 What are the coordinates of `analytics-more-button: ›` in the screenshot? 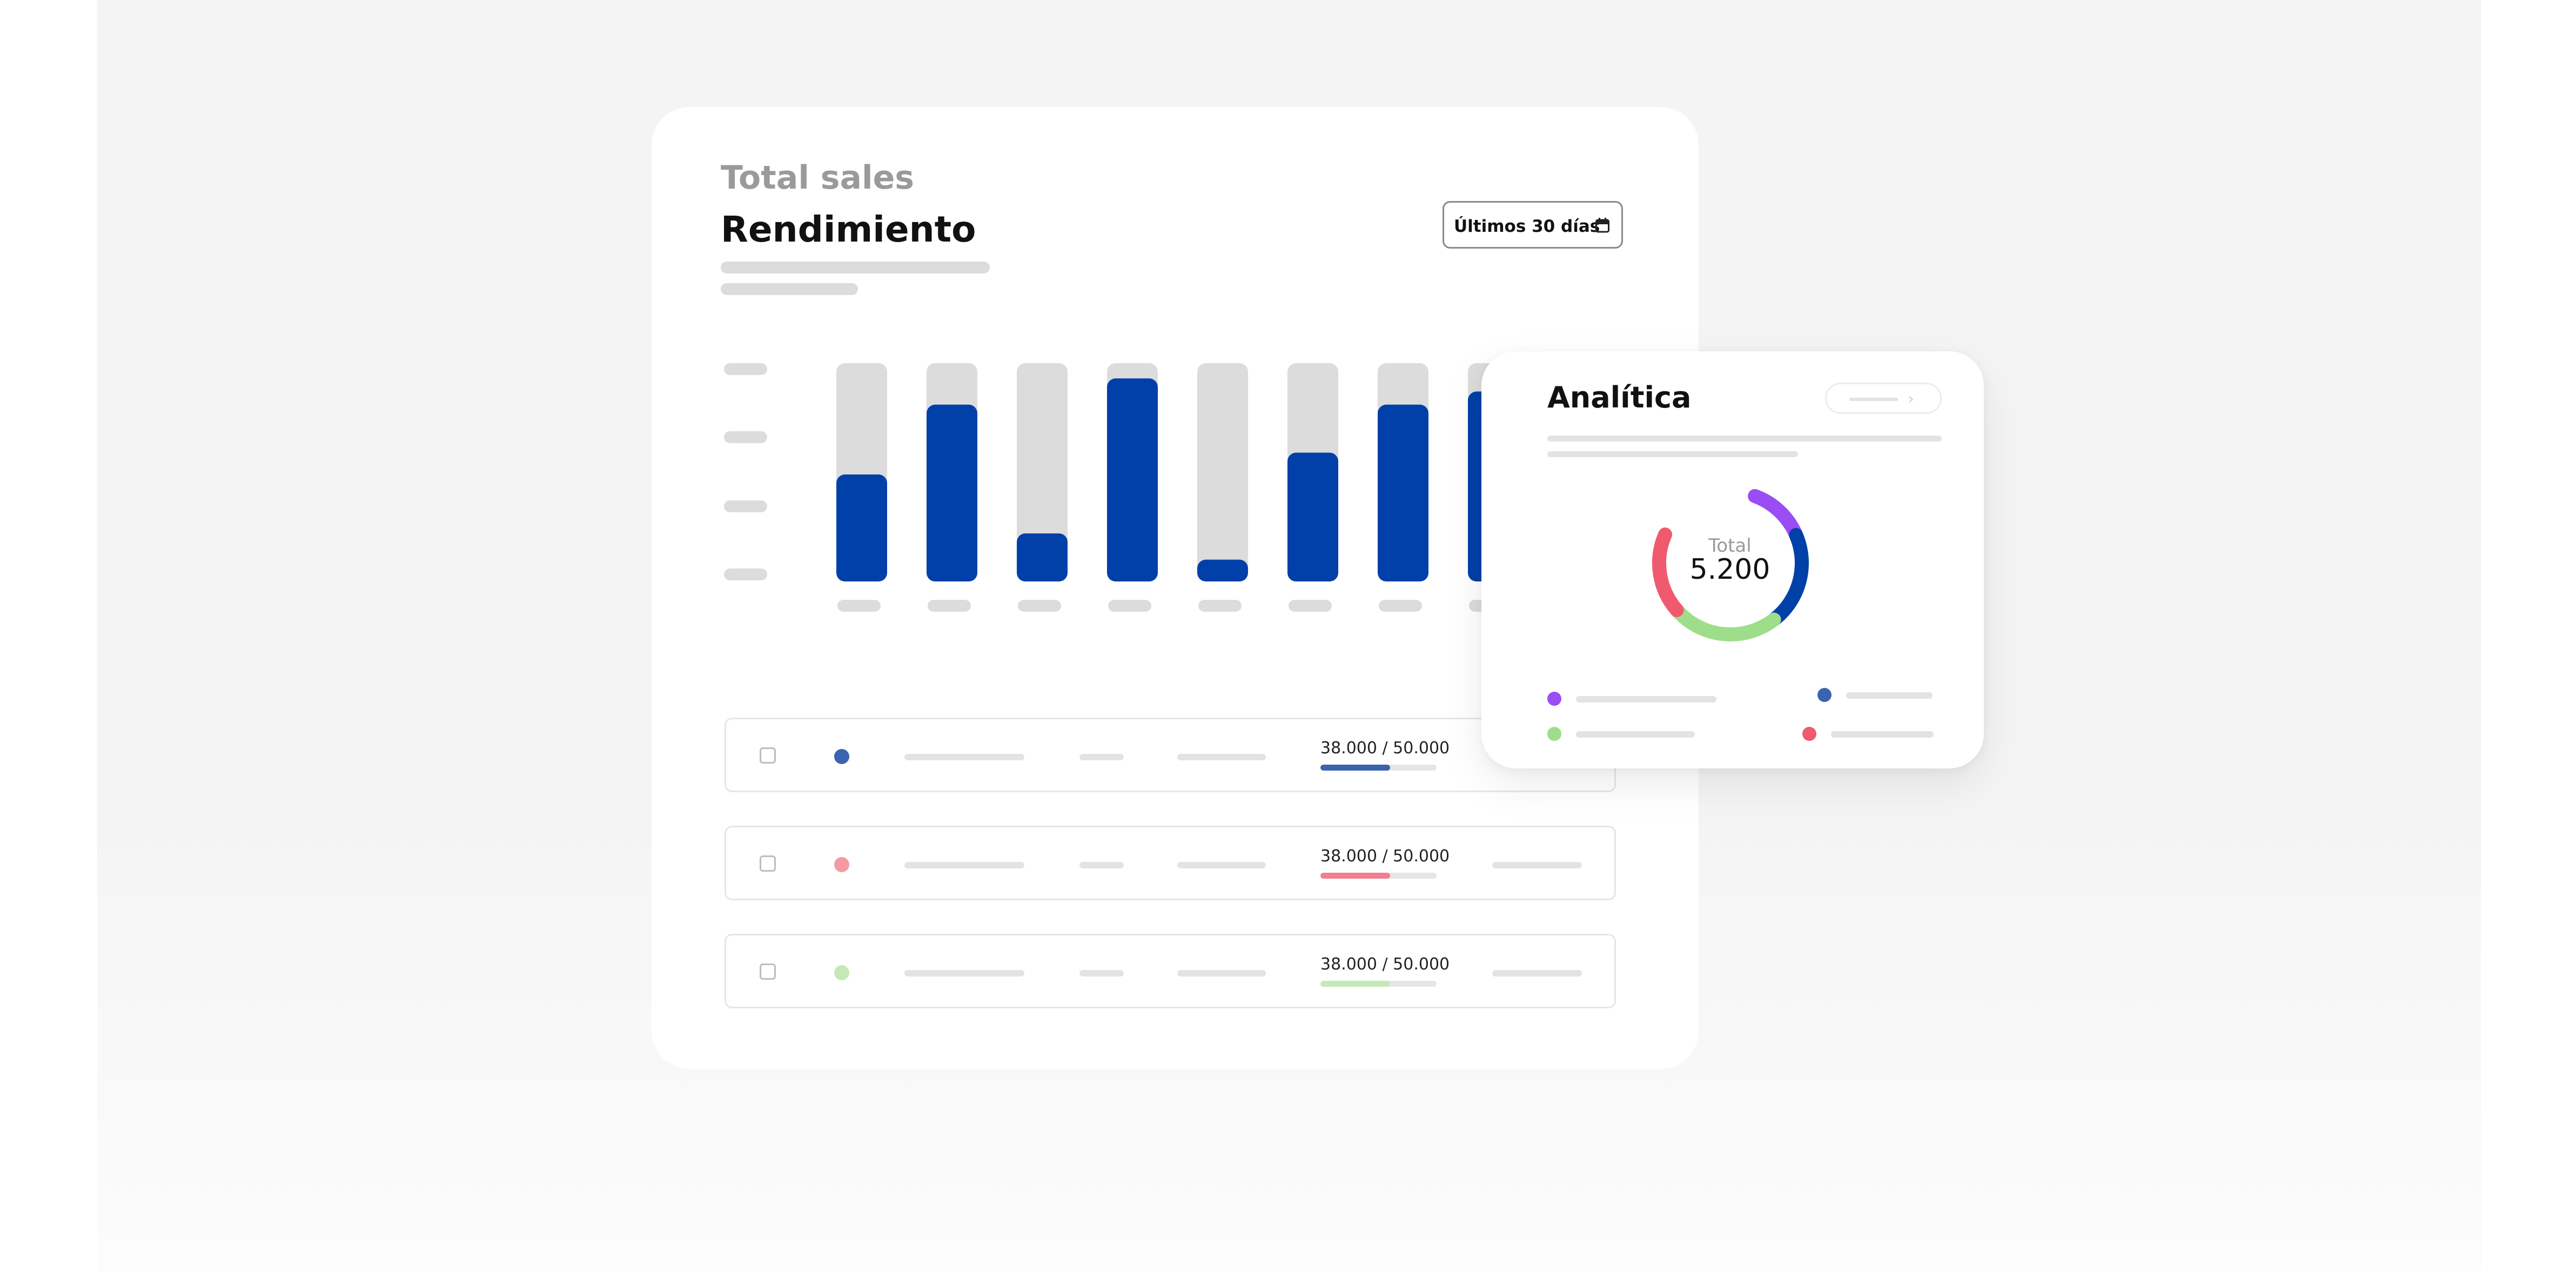 It's located at (1884, 399).